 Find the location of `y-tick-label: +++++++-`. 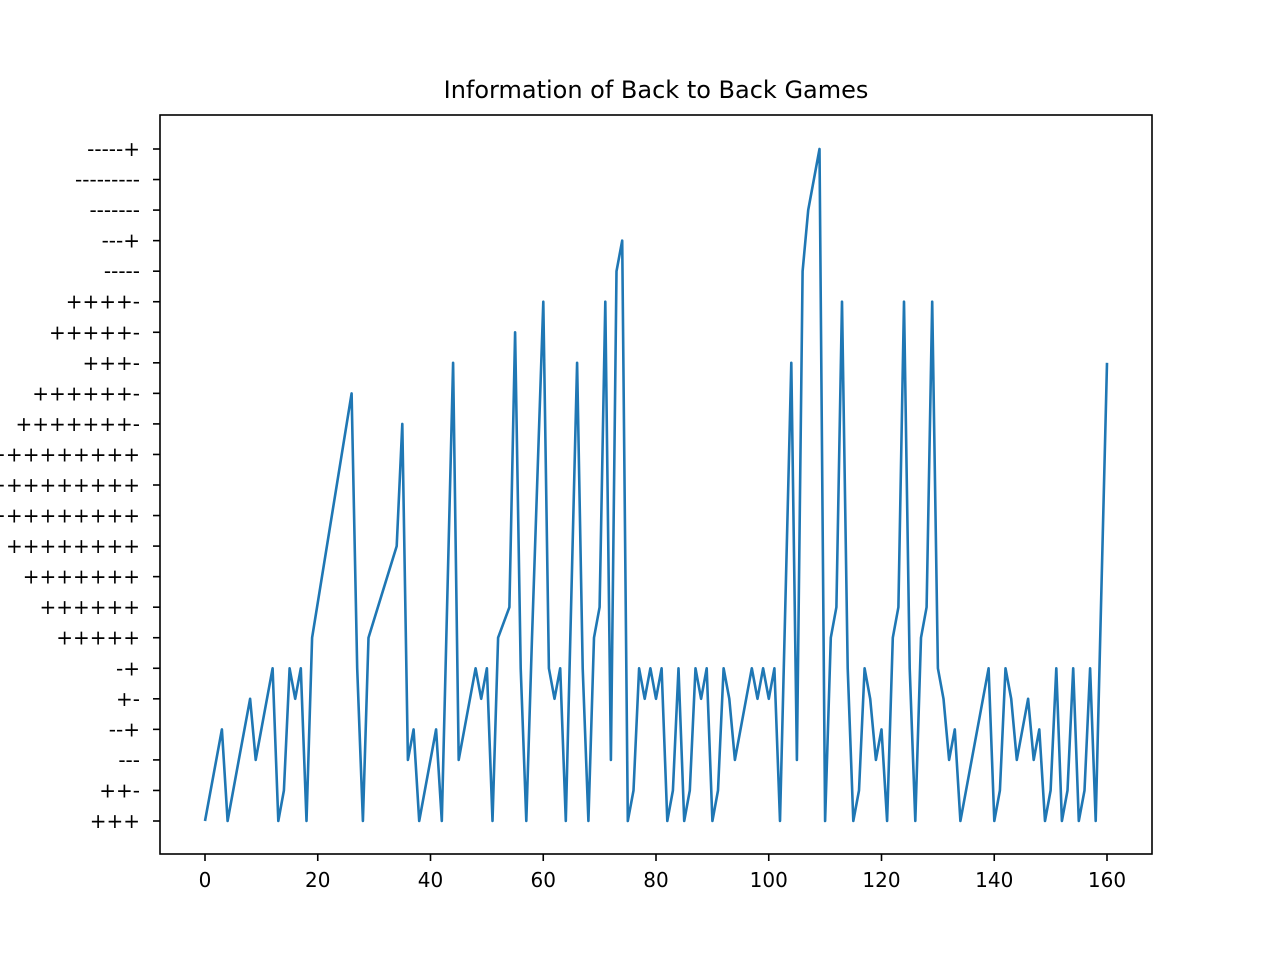

y-tick-label: +++++++- is located at coordinates (77, 424).